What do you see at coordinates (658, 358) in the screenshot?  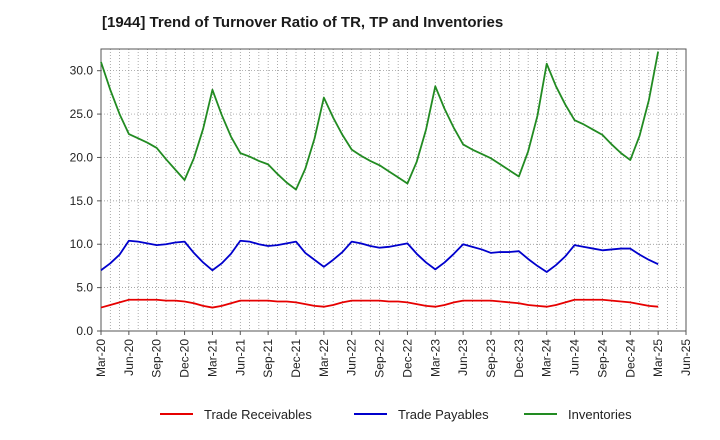 I see `x-tick-label: Mar-25` at bounding box center [658, 358].